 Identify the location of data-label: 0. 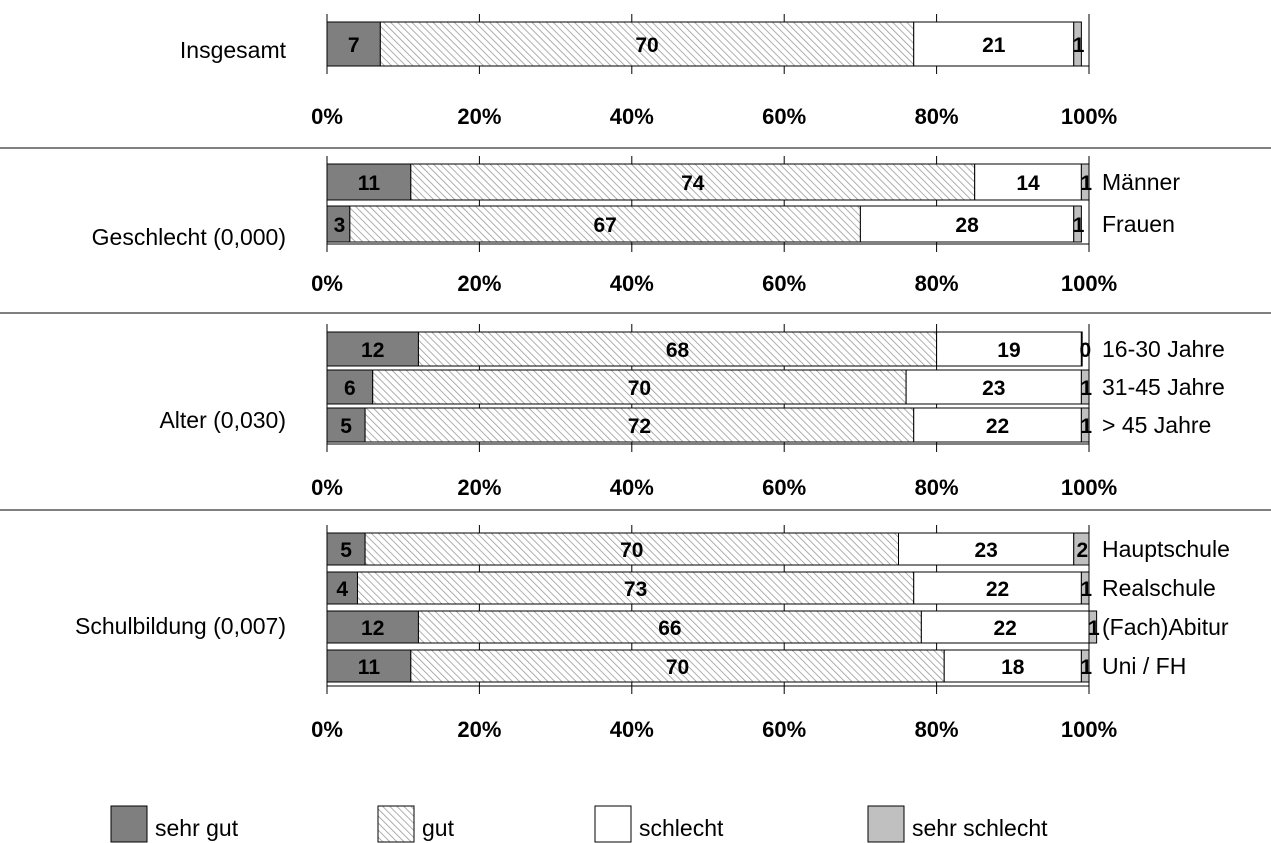
(1086, 350).